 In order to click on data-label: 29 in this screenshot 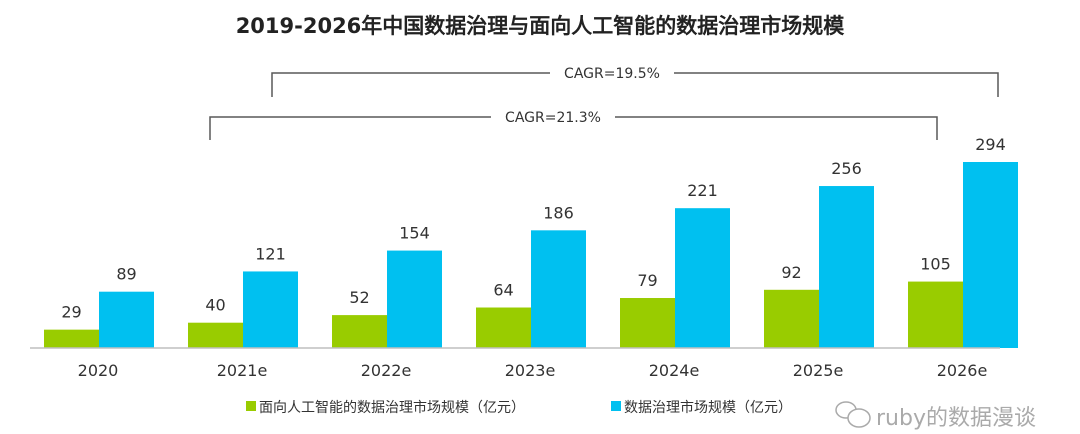, I will do `click(71, 312)`.